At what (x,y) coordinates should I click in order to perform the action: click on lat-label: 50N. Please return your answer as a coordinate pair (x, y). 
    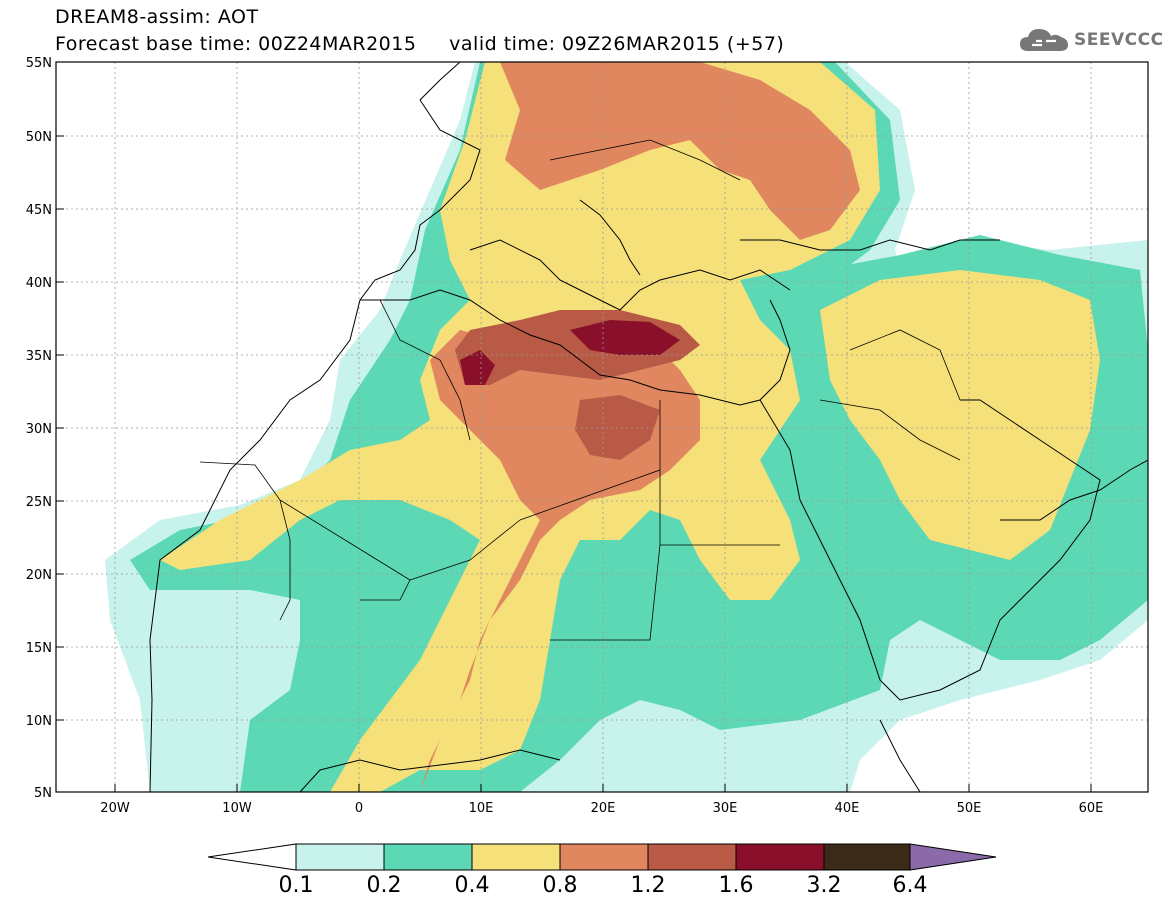
    Looking at the image, I should click on (39, 137).